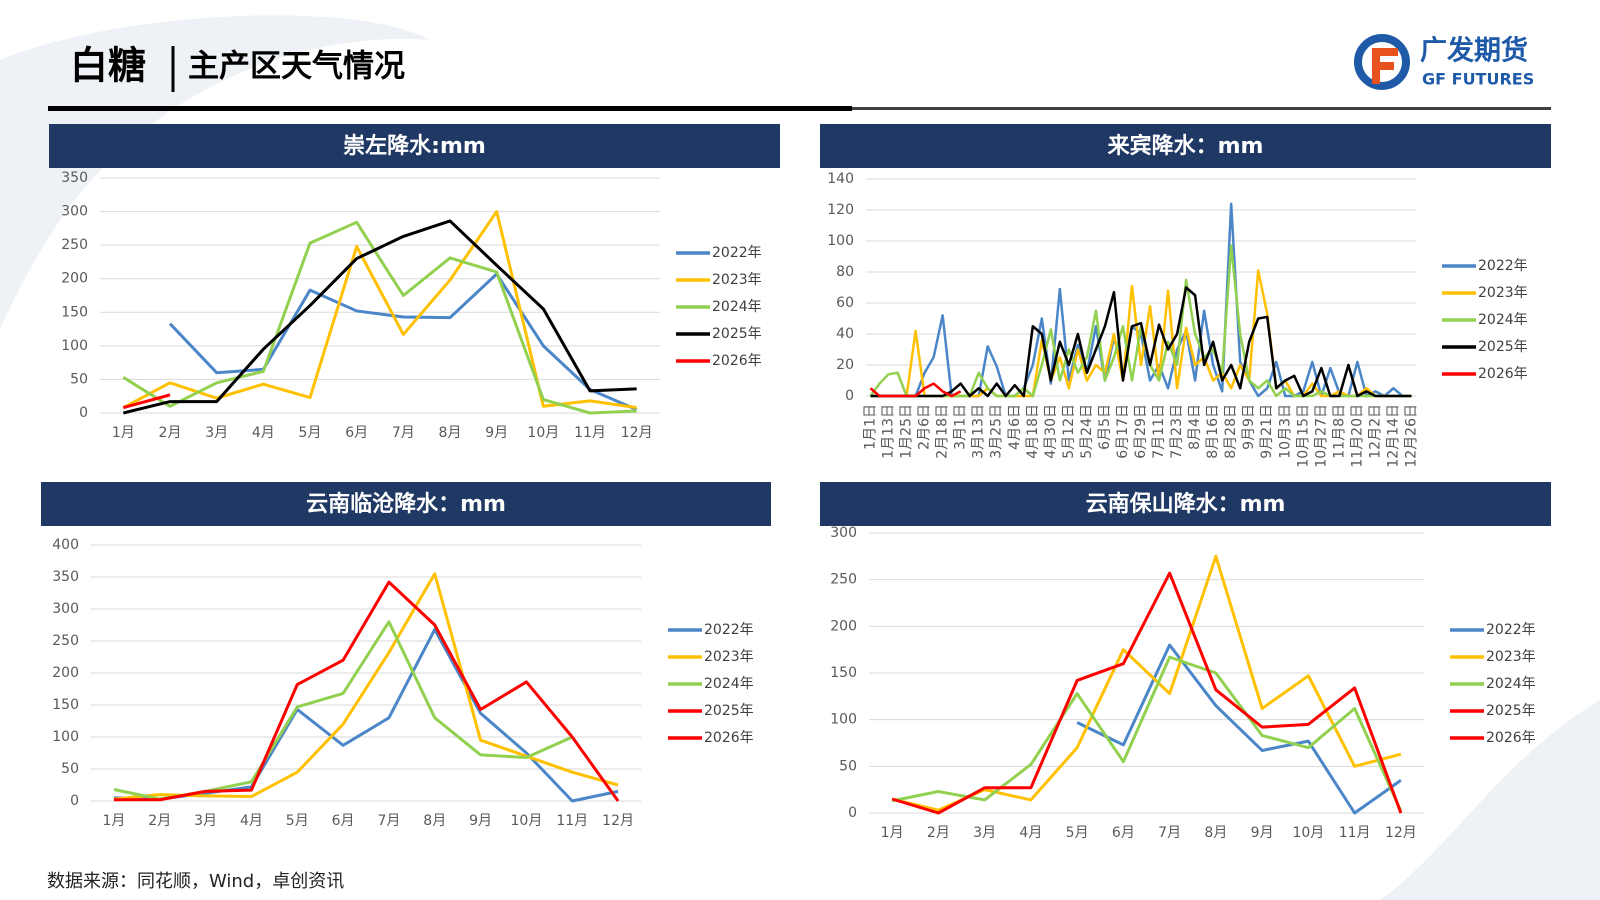 The width and height of the screenshot is (1600, 900). I want to click on background-swirl, so click(1490, 800).